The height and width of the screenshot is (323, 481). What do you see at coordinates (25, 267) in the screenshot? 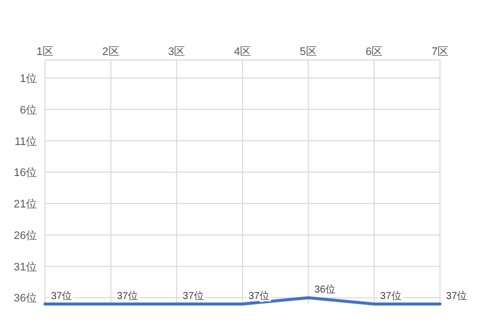
I see `y-tick-label: 31位` at bounding box center [25, 267].